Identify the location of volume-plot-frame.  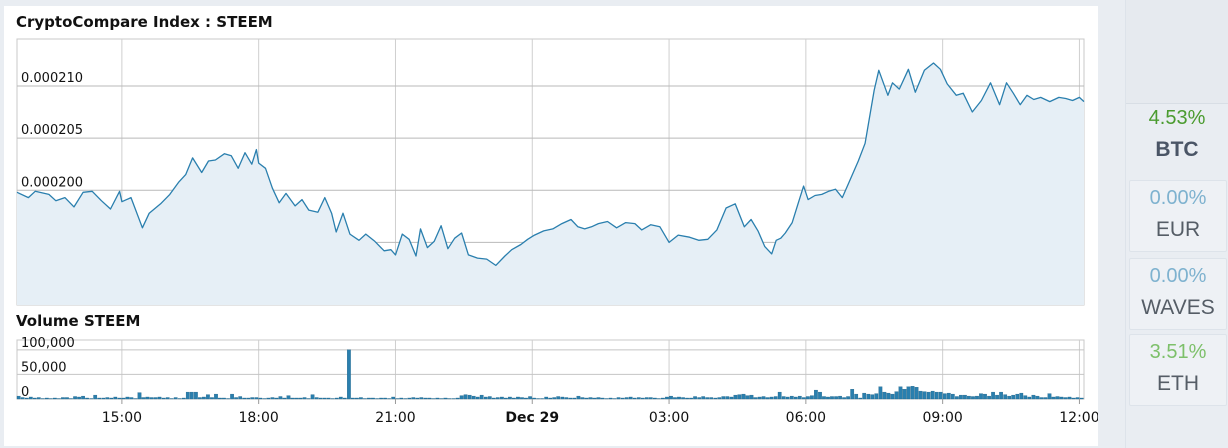
(550, 369).